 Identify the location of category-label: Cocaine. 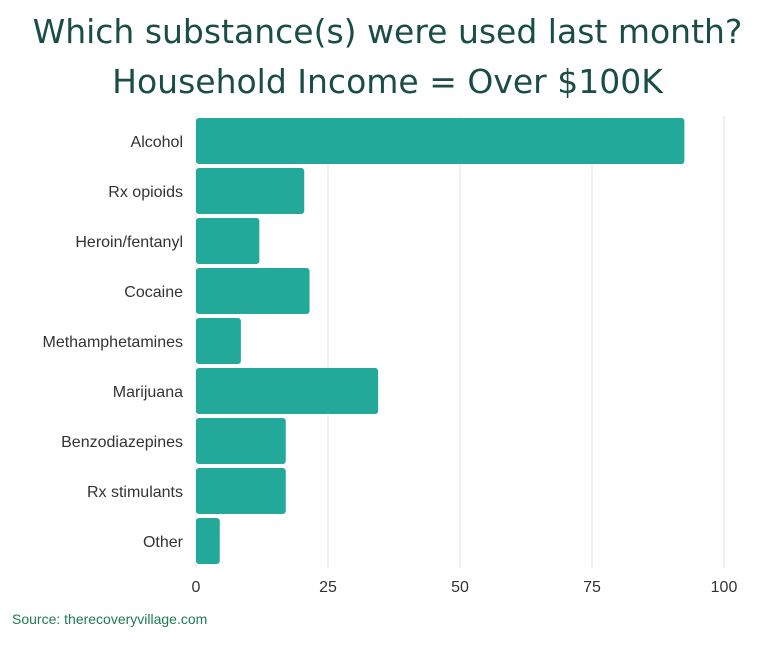
(153, 292).